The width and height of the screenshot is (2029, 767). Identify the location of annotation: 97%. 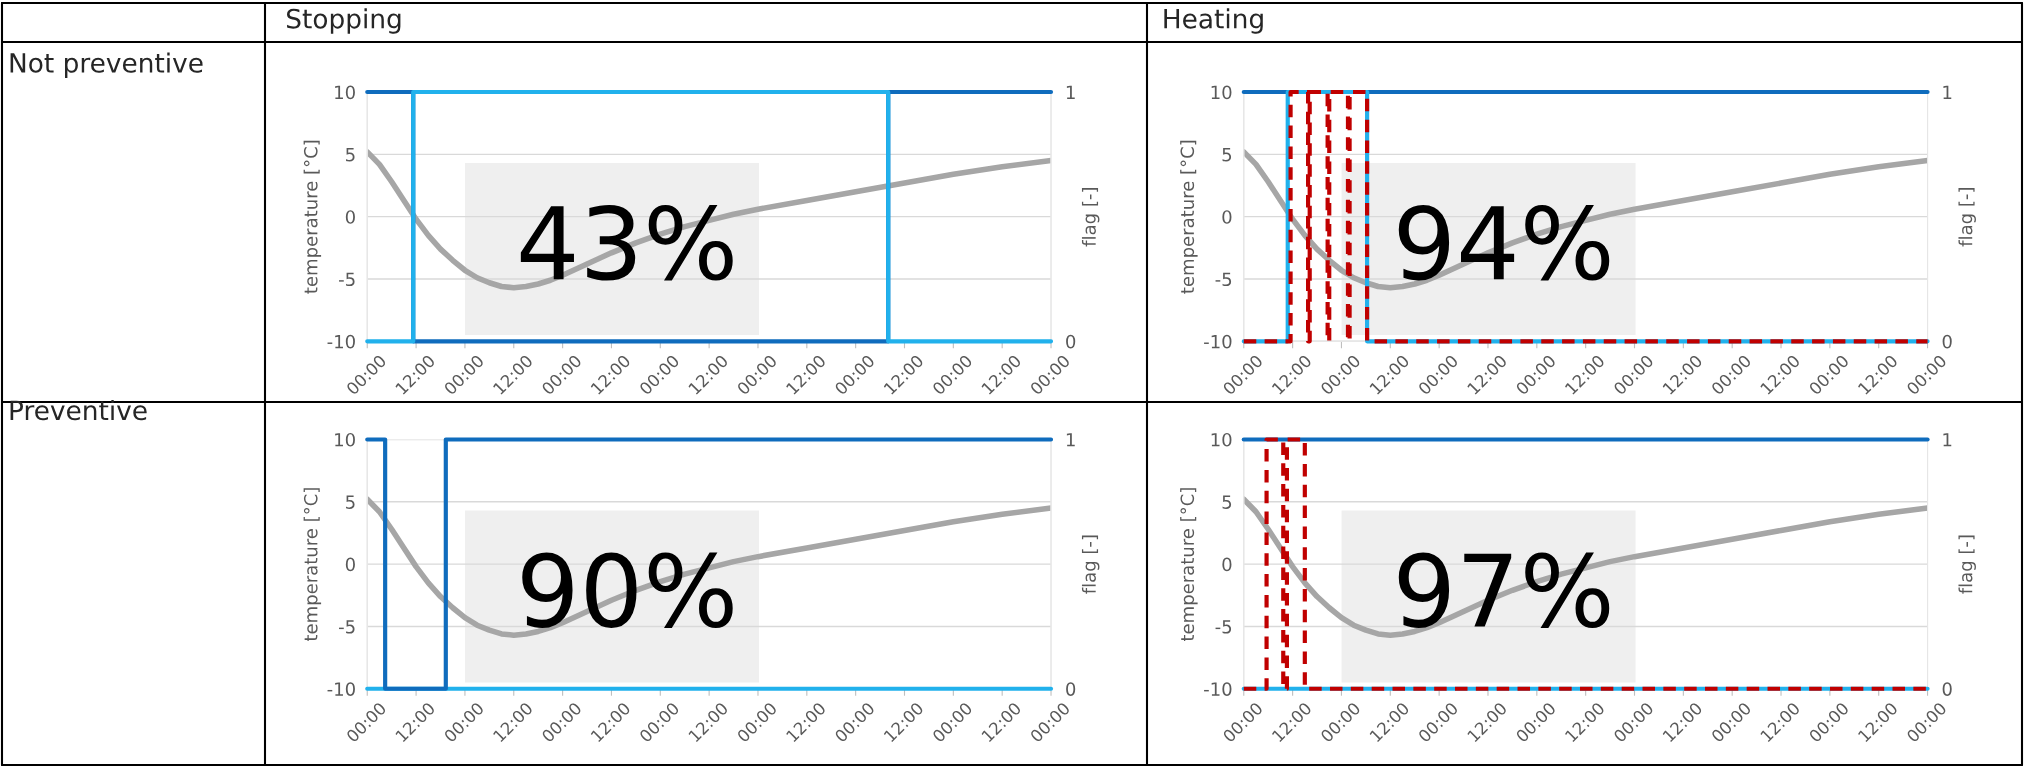
(1504, 590).